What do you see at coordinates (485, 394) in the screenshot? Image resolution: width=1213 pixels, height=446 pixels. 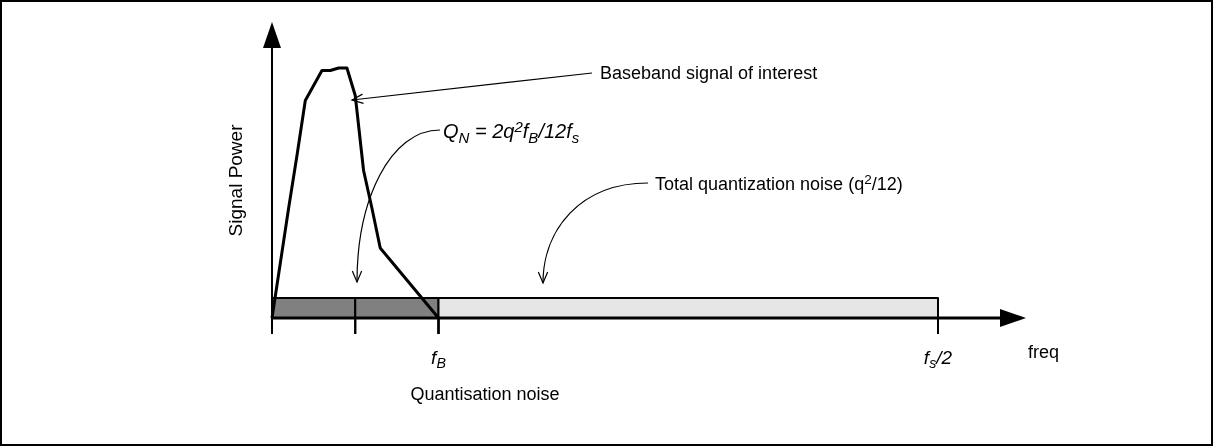 I see `text: Quantisation noise` at bounding box center [485, 394].